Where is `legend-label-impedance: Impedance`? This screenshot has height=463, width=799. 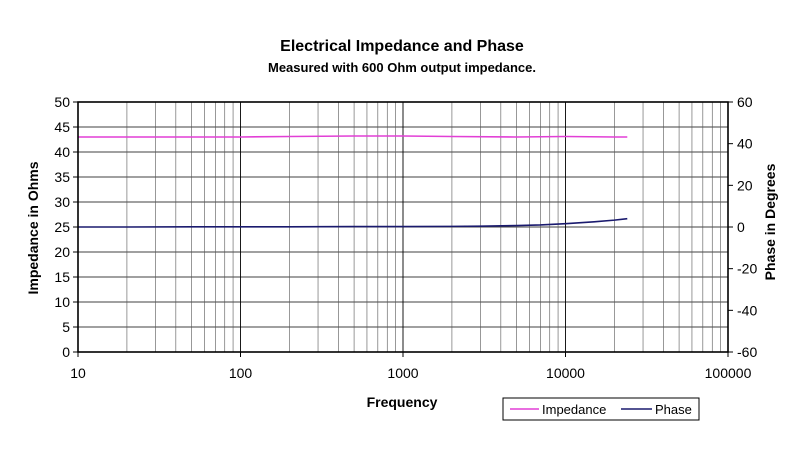 legend-label-impedance: Impedance is located at coordinates (574, 409).